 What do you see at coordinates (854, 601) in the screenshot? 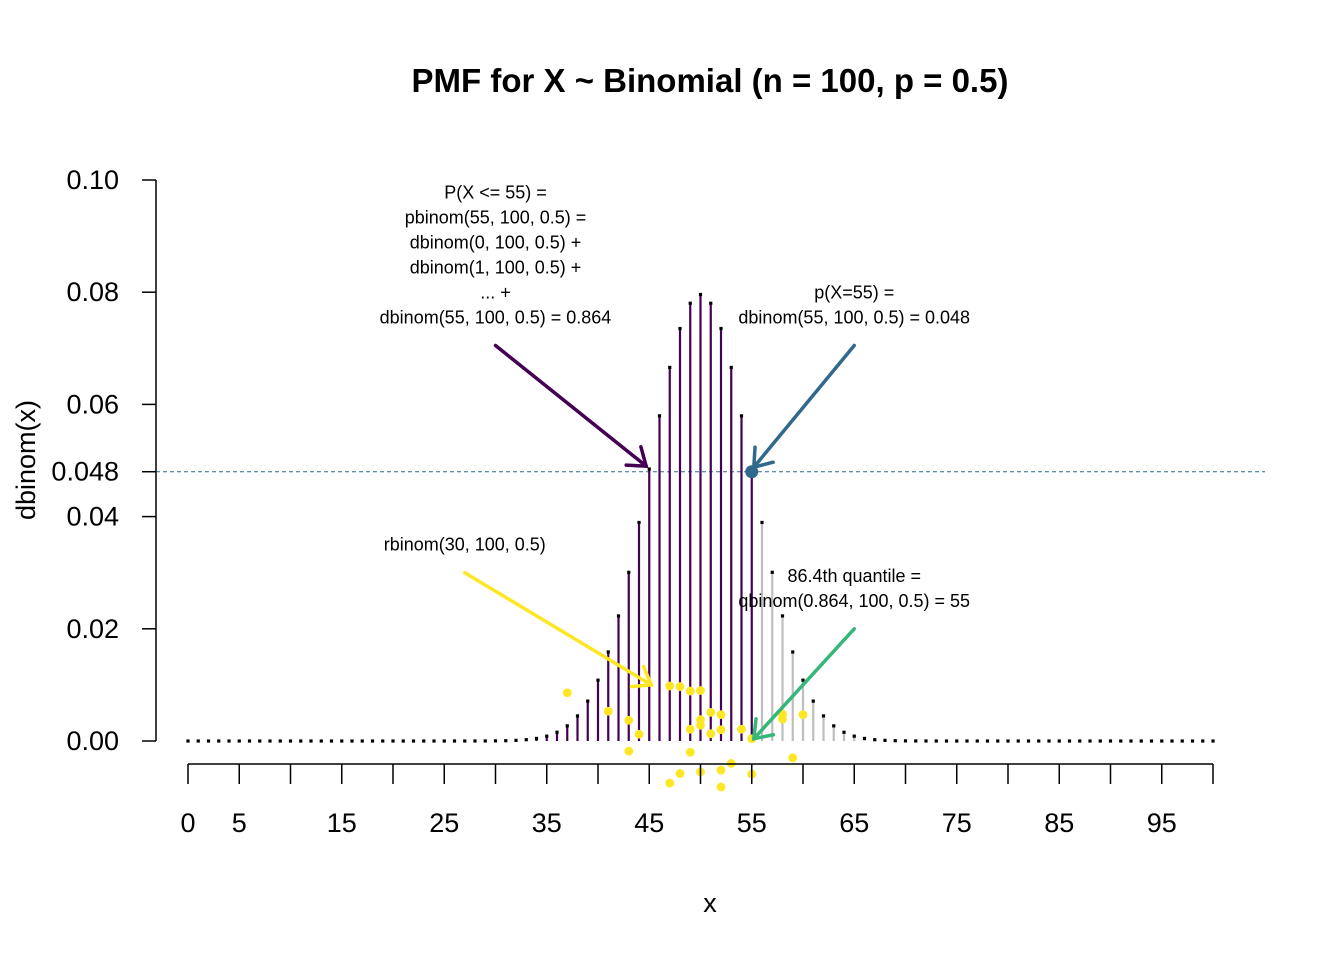
I see `annotation-text: qbinom(0.864, 100, 0.5) = 55` at bounding box center [854, 601].